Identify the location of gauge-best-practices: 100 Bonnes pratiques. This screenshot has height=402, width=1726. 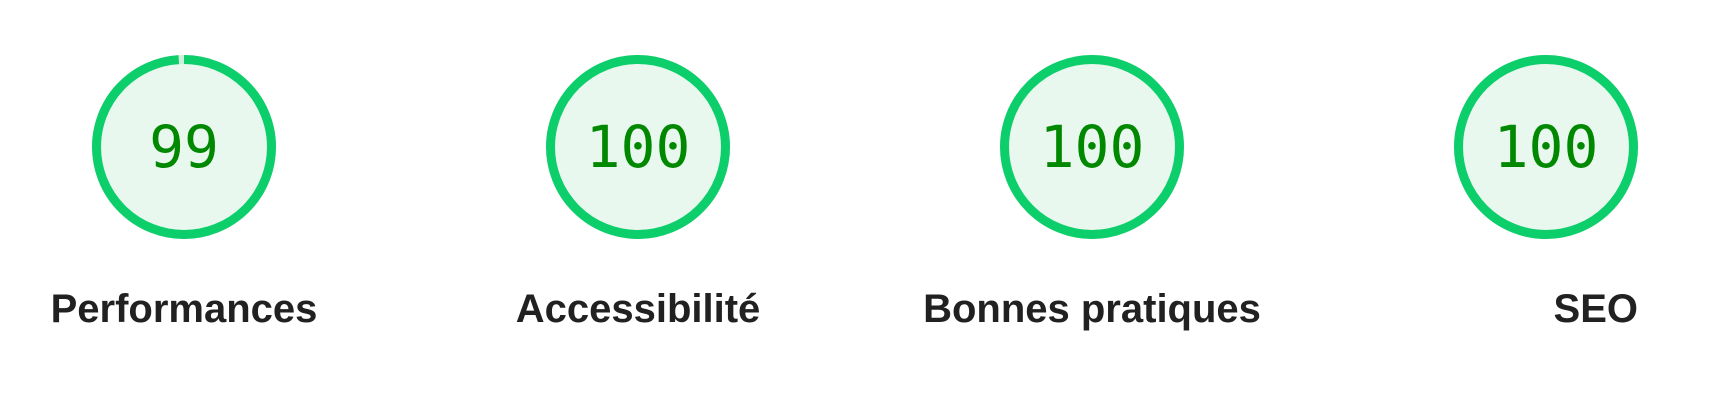
(1092, 193).